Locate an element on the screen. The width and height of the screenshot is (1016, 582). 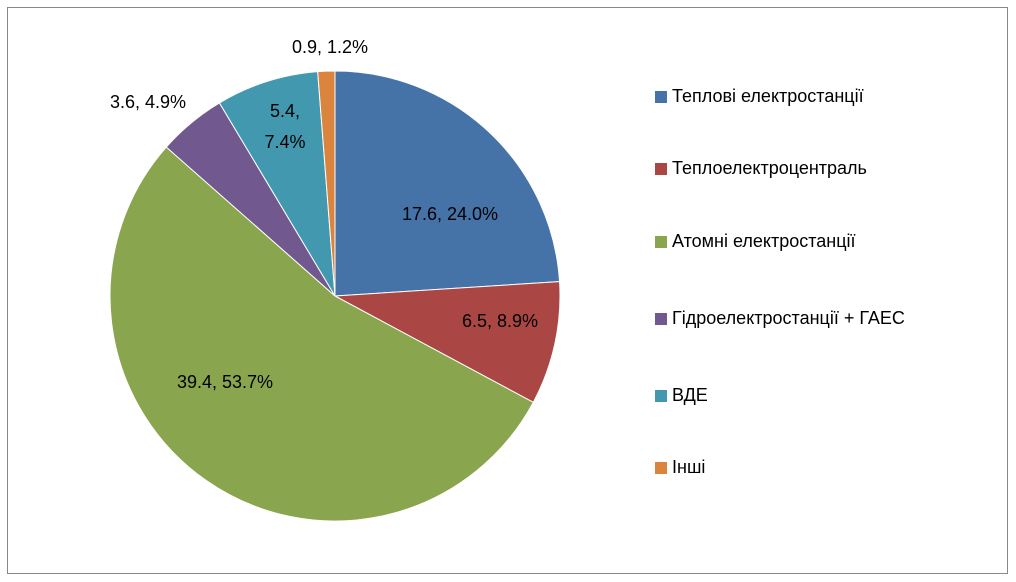
legend-label: Інші is located at coordinates (688, 467).